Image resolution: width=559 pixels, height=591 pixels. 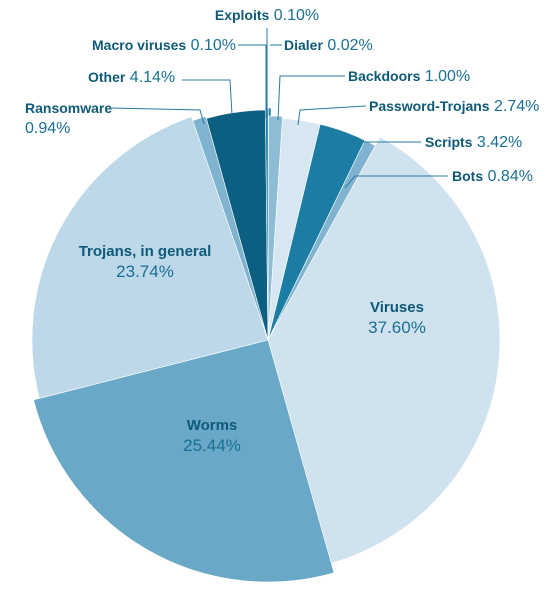 I want to click on slice-label-password-trojans: Password-Trojans 2.74%, so click(x=454, y=106).